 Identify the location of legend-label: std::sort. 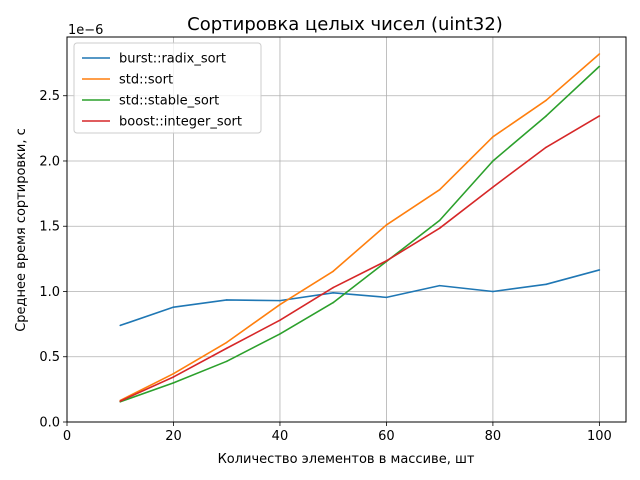
(146, 80).